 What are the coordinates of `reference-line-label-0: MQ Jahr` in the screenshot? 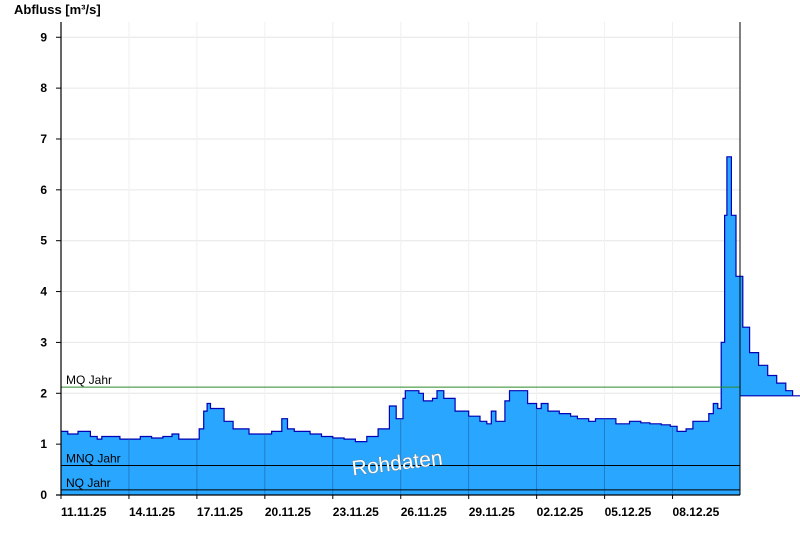 It's located at (89, 380).